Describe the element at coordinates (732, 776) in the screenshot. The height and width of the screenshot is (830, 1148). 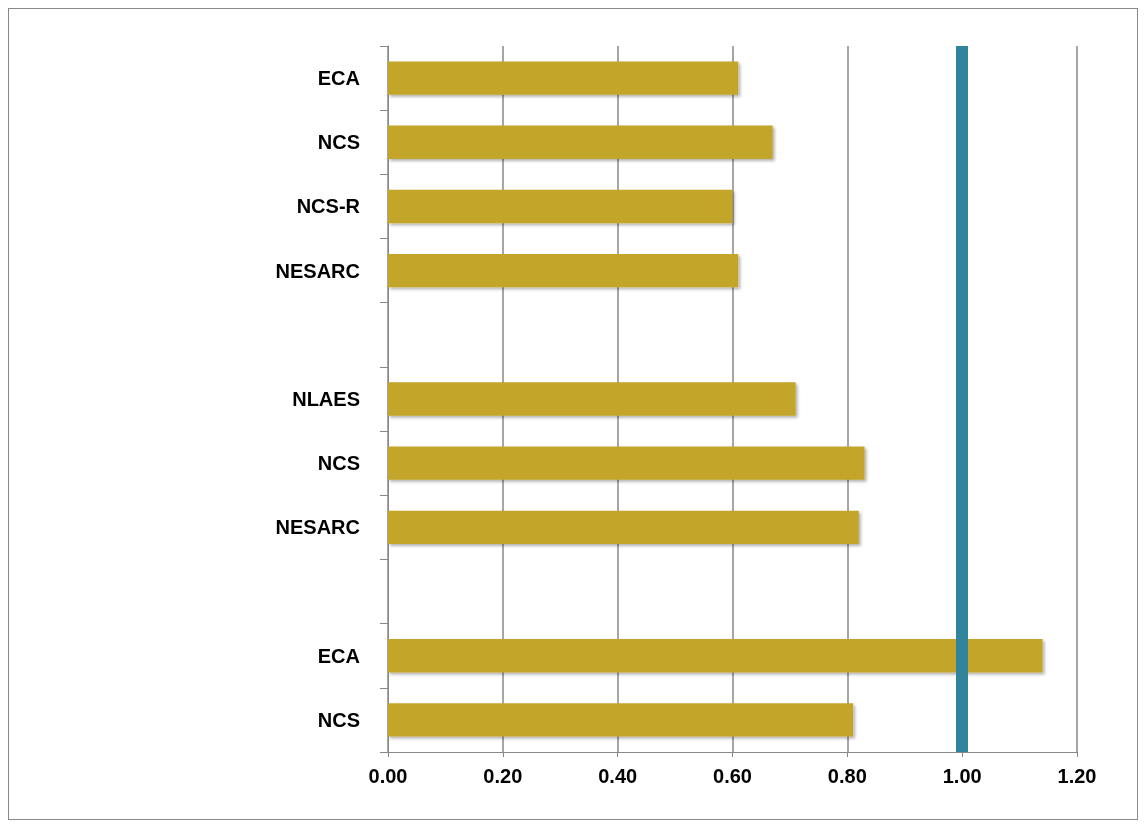
I see `x-tick-label: 0.60` at that location.